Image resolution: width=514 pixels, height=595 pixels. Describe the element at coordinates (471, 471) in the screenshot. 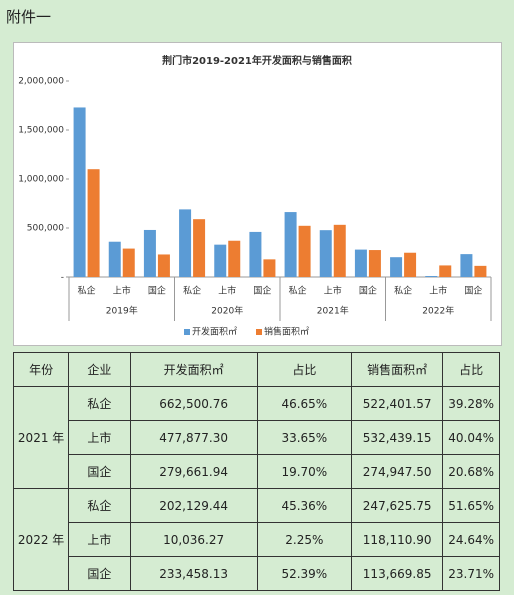

I see `table-cell: 20.68%` at that location.